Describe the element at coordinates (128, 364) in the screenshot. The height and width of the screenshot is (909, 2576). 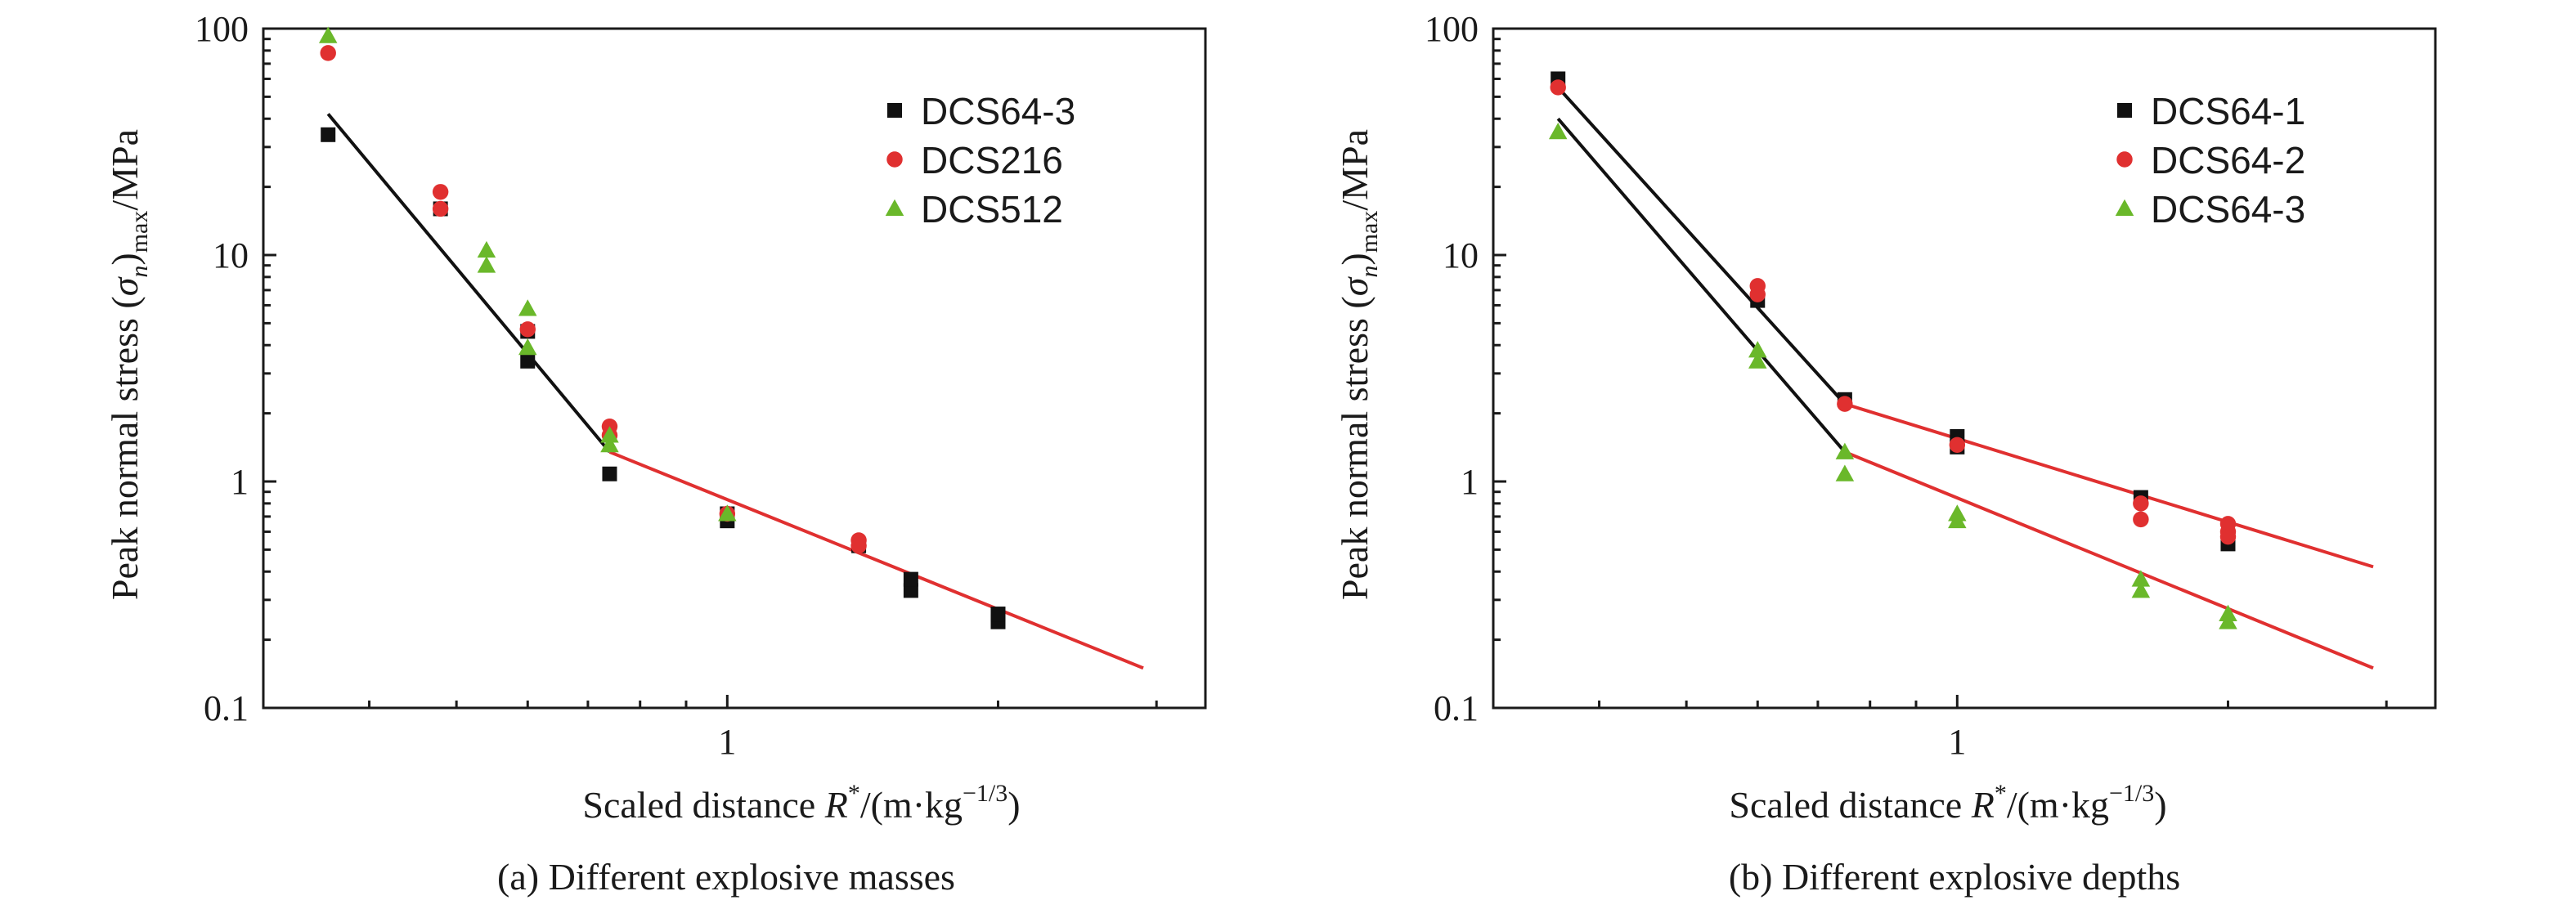
I see `y-axis-label-a: Peak normal stress (σn)max/MPa` at that location.